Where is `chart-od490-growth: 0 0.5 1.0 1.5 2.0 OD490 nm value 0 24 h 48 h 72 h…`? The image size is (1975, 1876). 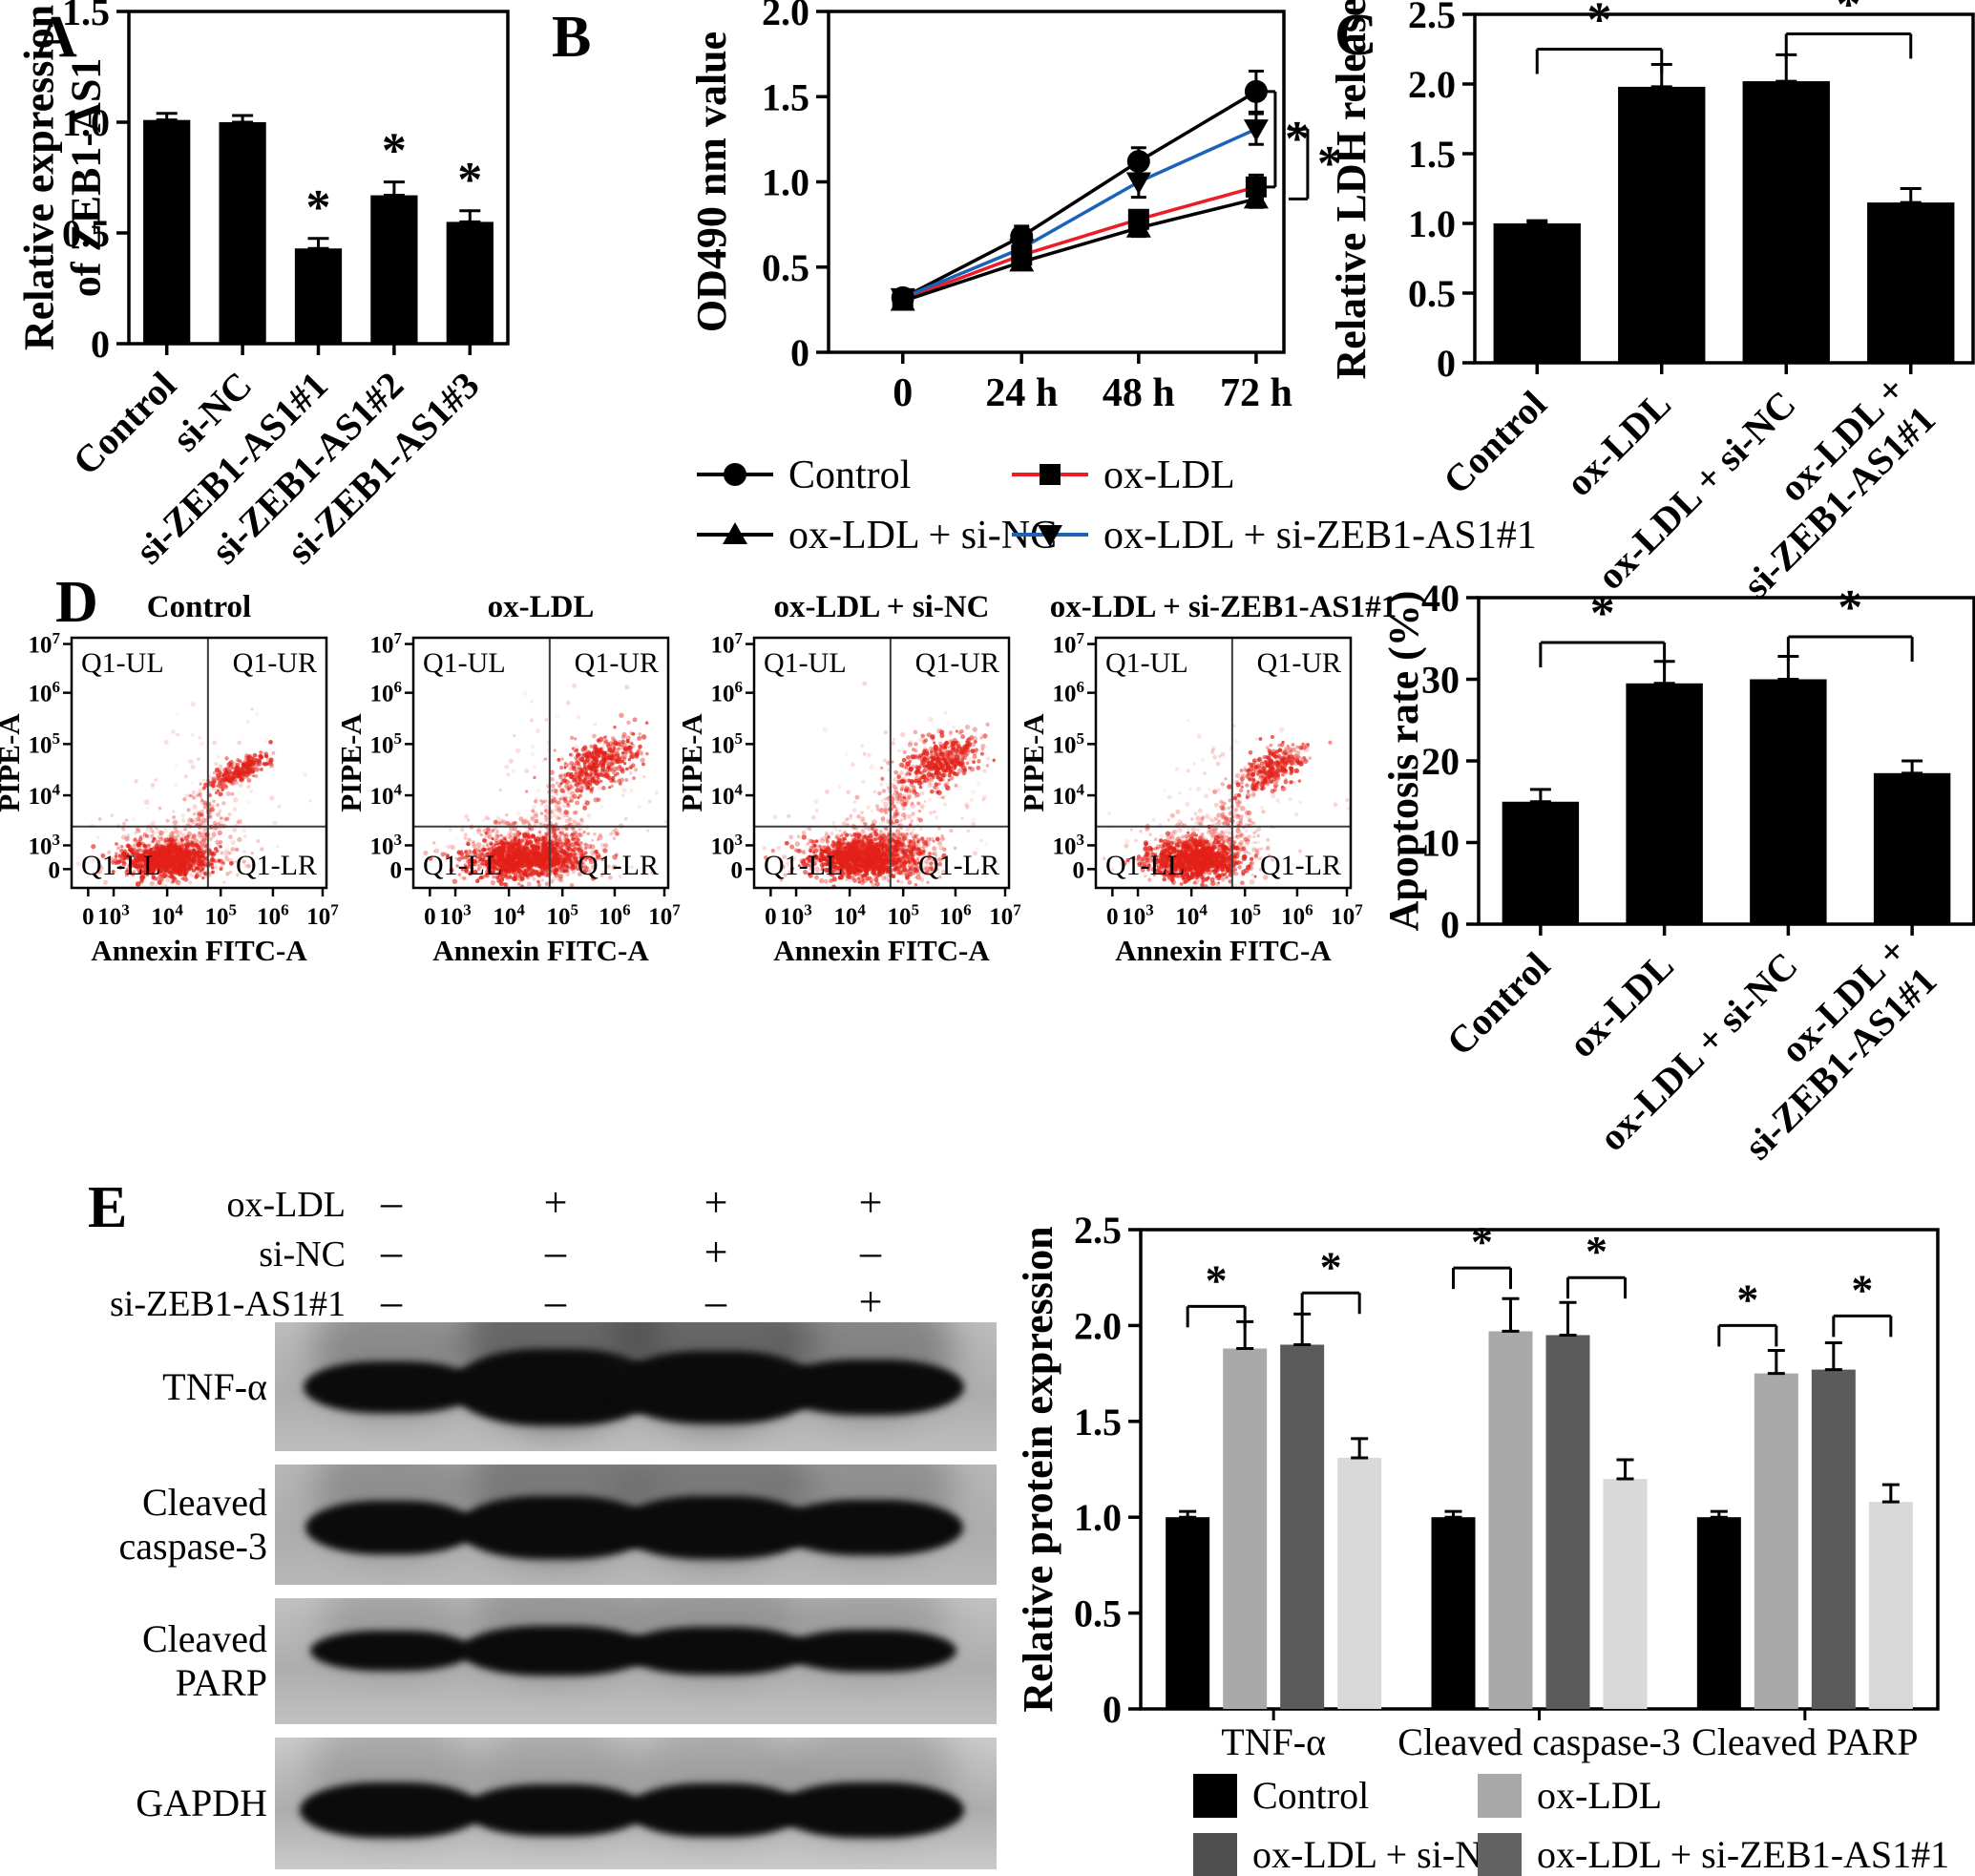
chart-od490-growth: 0 0.5 1.0 1.5 2.0 OD490 nm value 0 24 h 48 h 72 h… is located at coordinates (1112, 279).